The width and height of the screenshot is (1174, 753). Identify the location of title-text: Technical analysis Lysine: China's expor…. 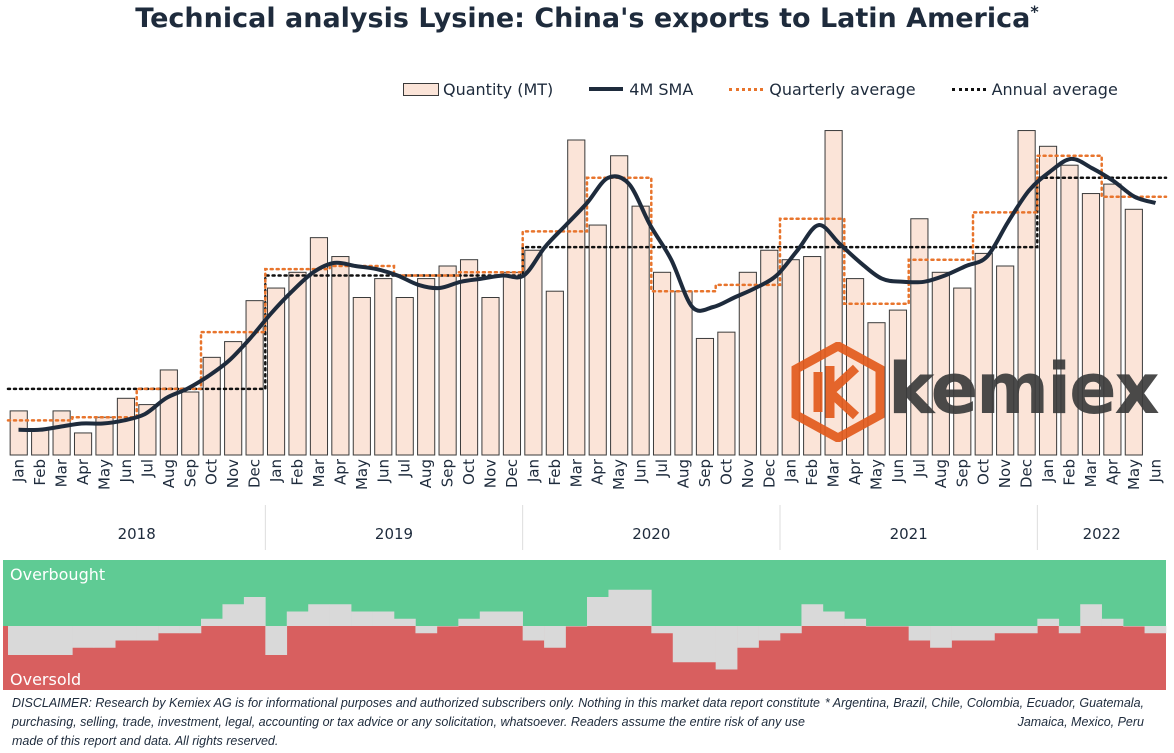
(583, 18).